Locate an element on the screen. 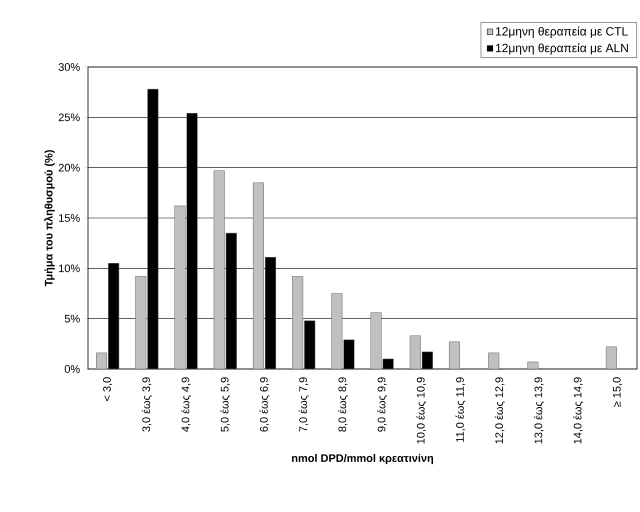 The height and width of the screenshot is (512, 640). y-tick-label: 0% is located at coordinates (72, 369).